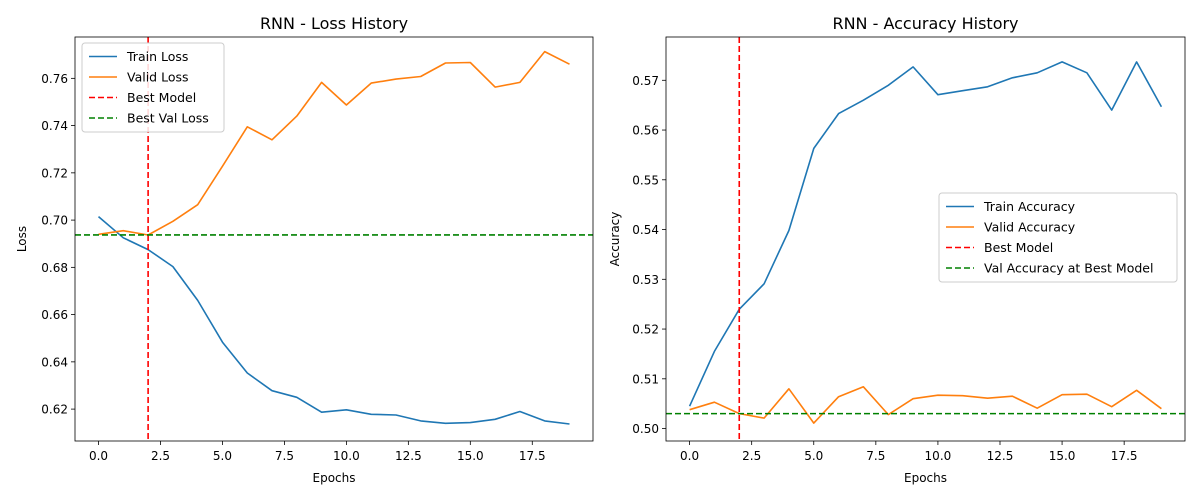 Image resolution: width=1200 pixels, height=500 pixels. Describe the element at coordinates (54, 79) in the screenshot. I see `y-tick-label: 0.76` at that location.